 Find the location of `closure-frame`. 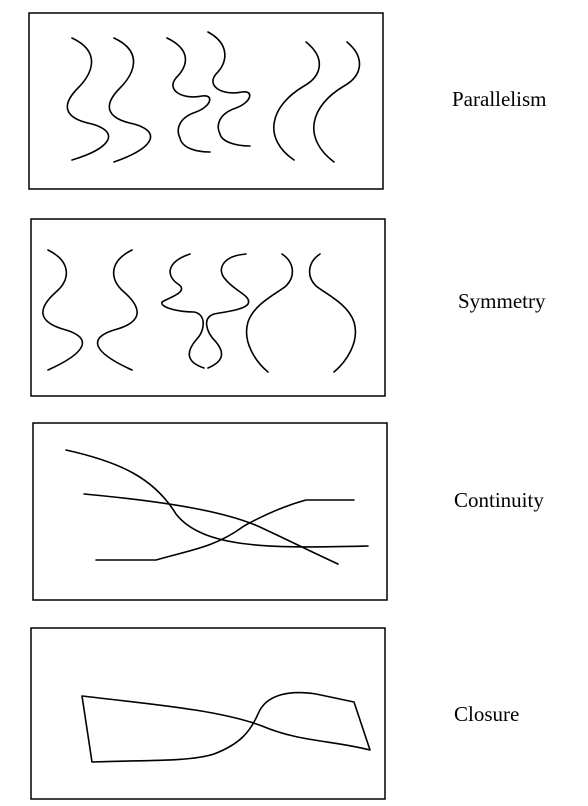

closure-frame is located at coordinates (208, 713).